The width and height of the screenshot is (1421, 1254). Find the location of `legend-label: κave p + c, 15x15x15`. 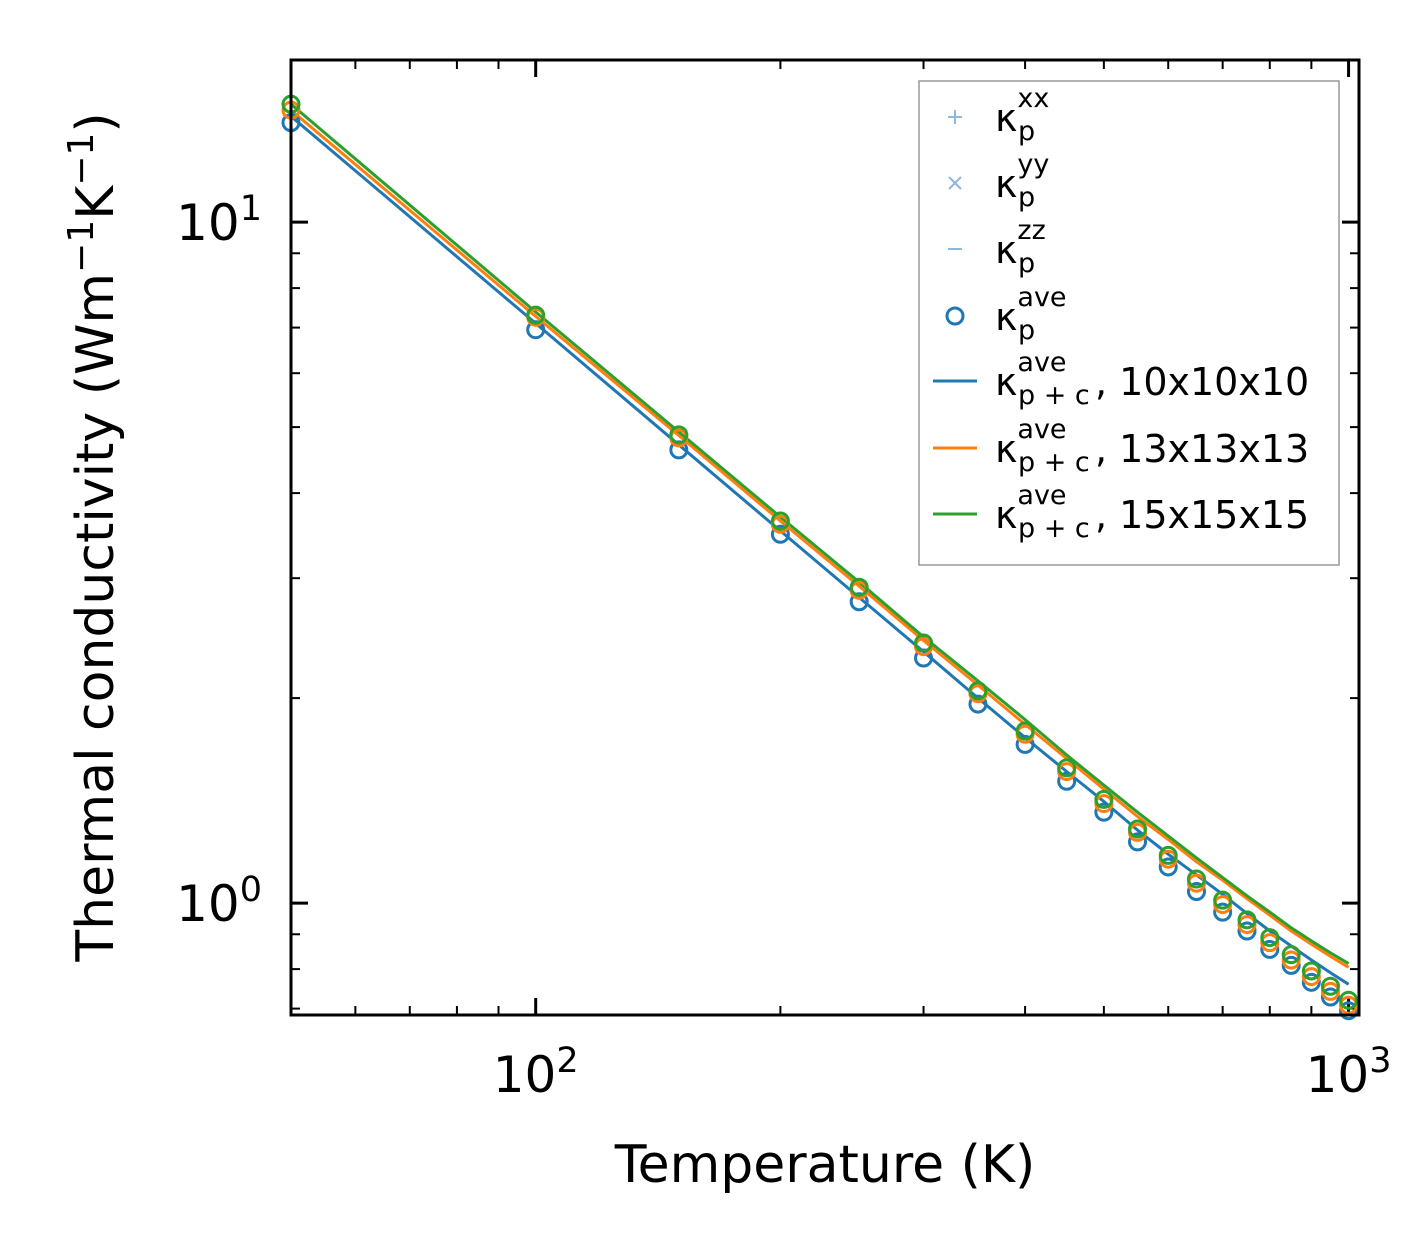

legend-label: κave p + c, 15x15x15 is located at coordinates (1152, 512).